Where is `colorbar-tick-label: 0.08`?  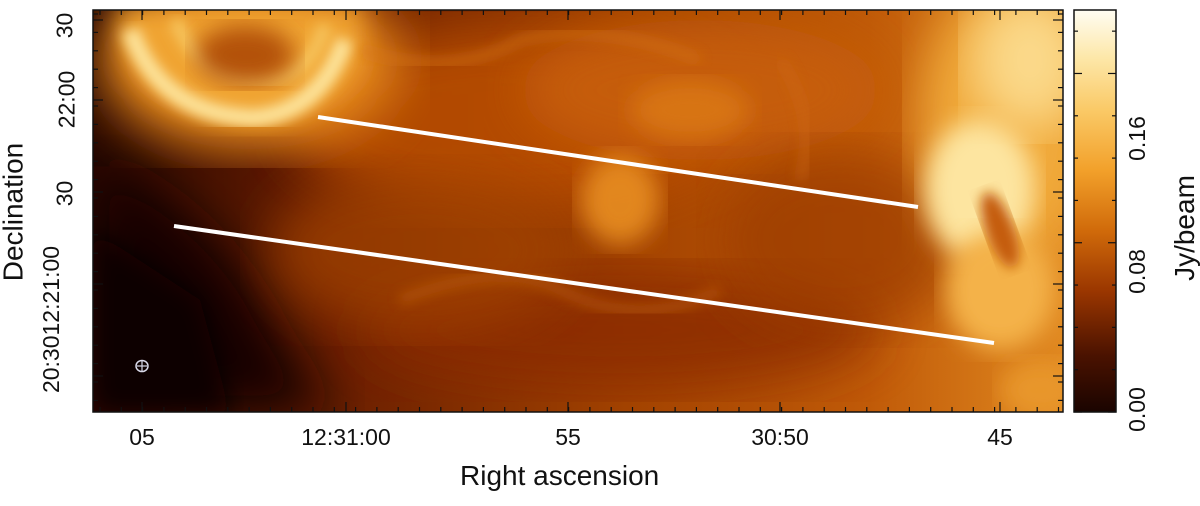 colorbar-tick-label: 0.08 is located at coordinates (1136, 271).